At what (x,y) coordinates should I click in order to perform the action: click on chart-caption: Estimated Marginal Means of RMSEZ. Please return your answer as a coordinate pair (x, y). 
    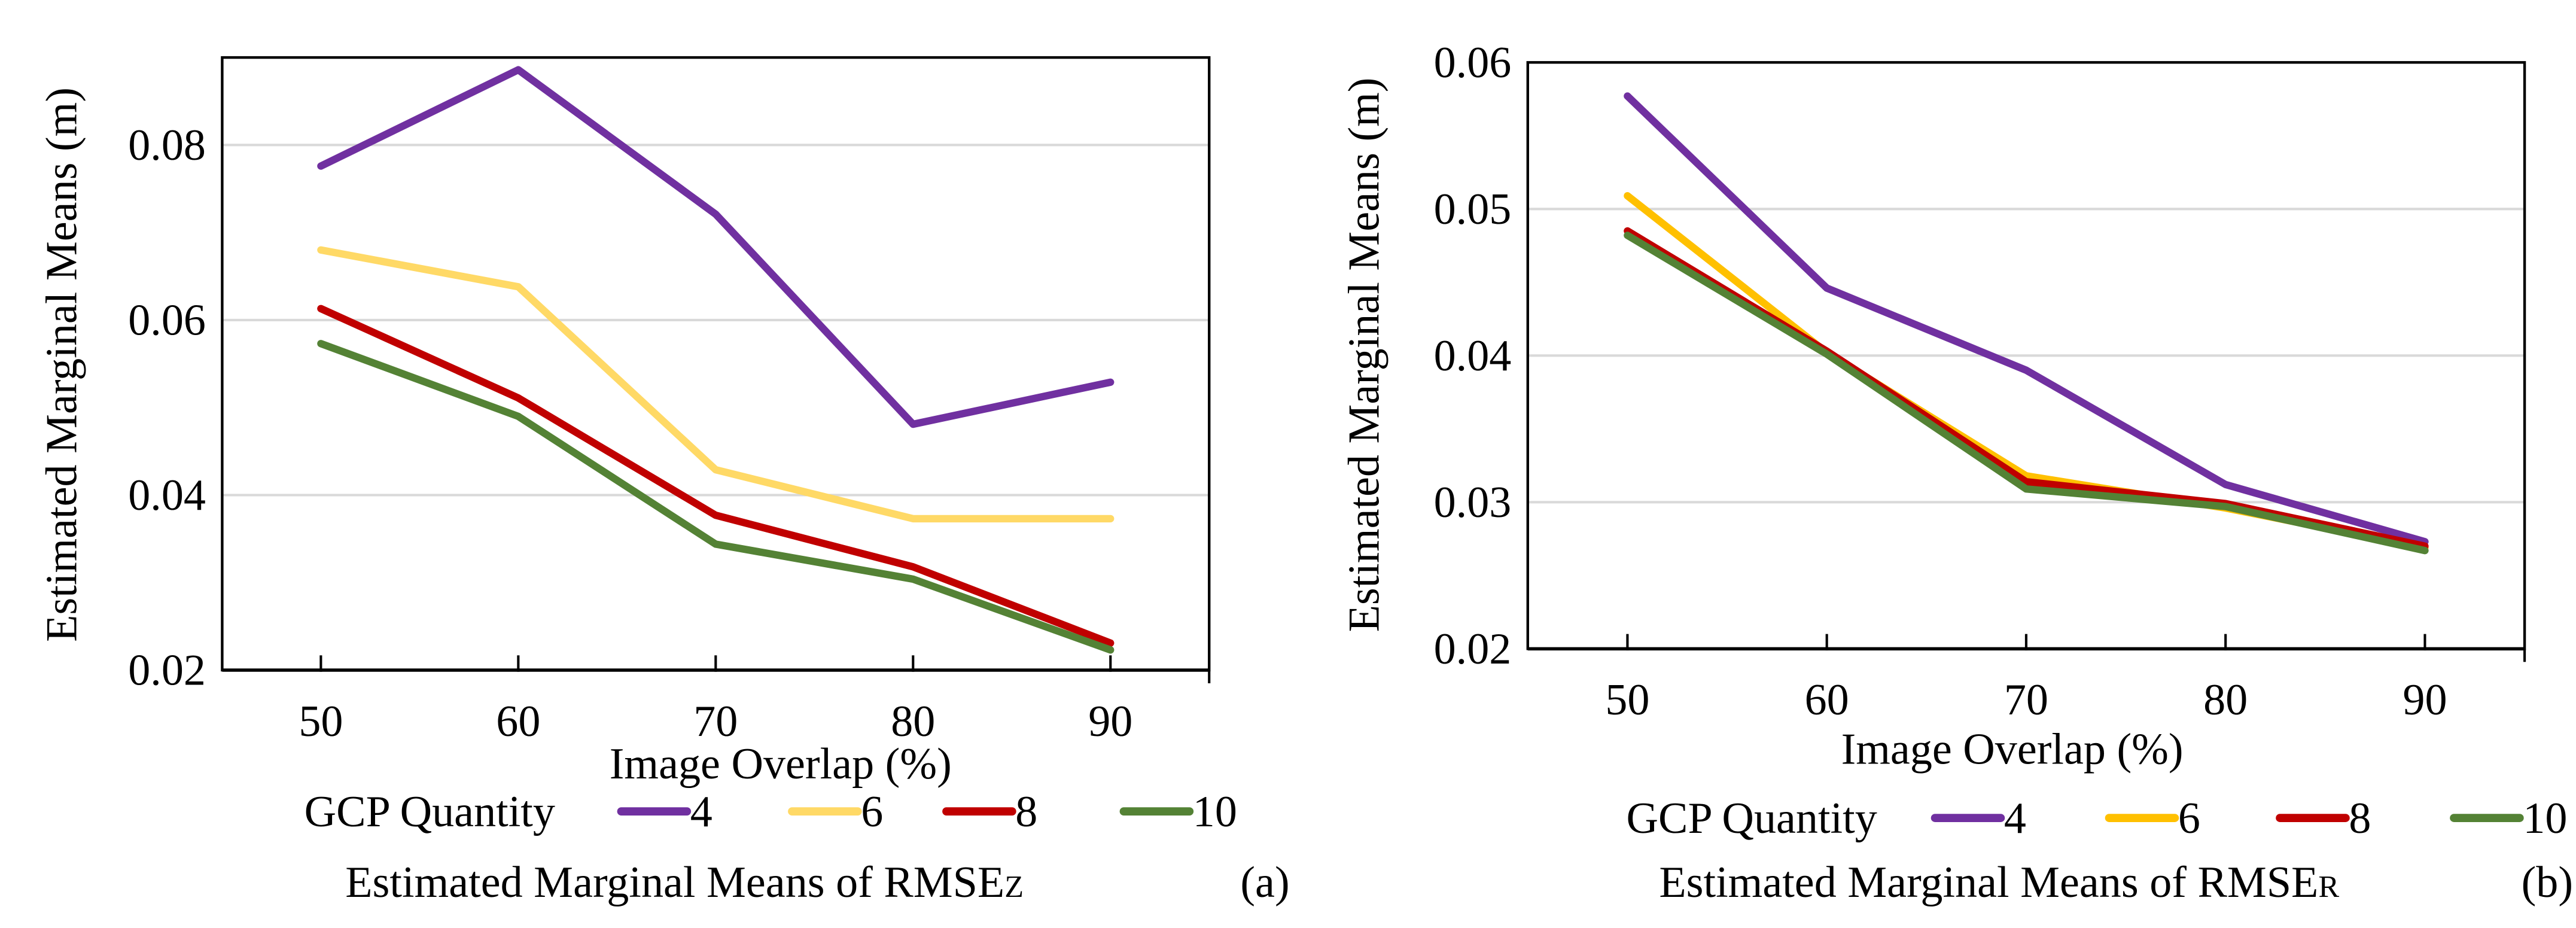
    Looking at the image, I should click on (684, 882).